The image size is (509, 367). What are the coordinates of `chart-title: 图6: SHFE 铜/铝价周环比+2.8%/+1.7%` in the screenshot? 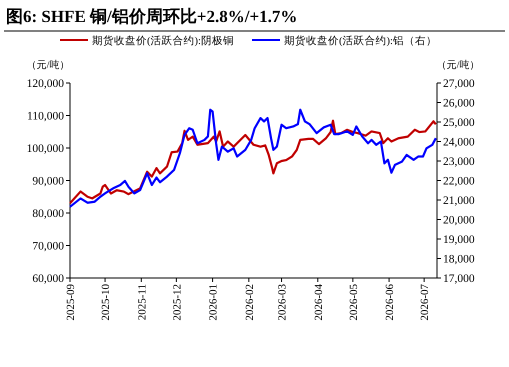 It's located at (152, 16).